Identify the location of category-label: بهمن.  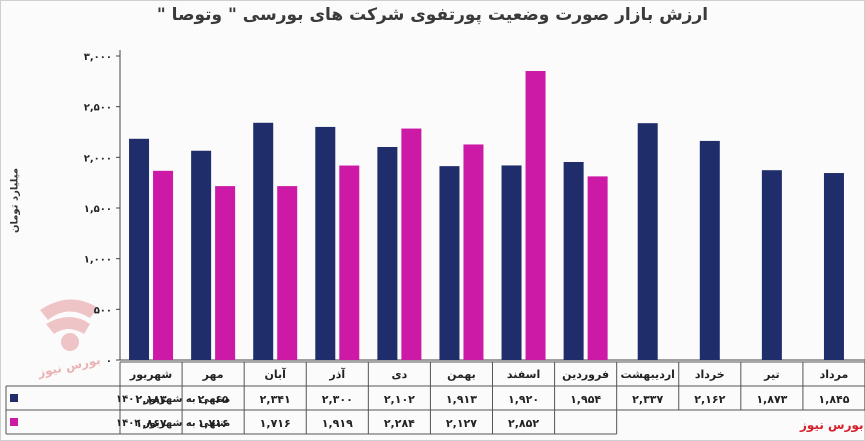
(461, 374).